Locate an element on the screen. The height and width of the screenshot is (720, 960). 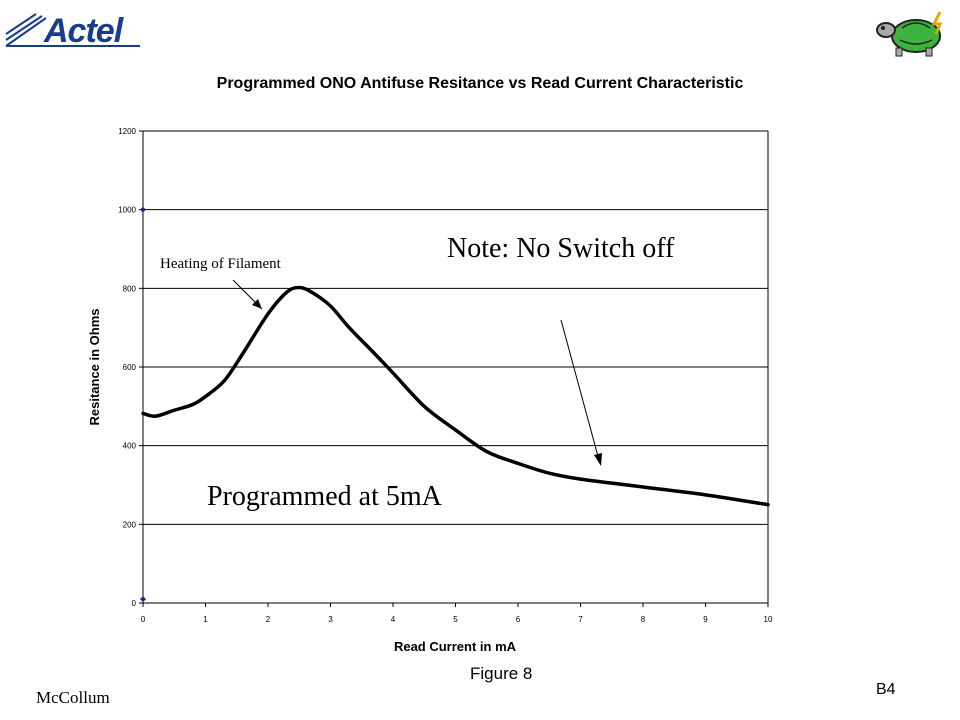
x-tick-label: 5 is located at coordinates (455, 619).